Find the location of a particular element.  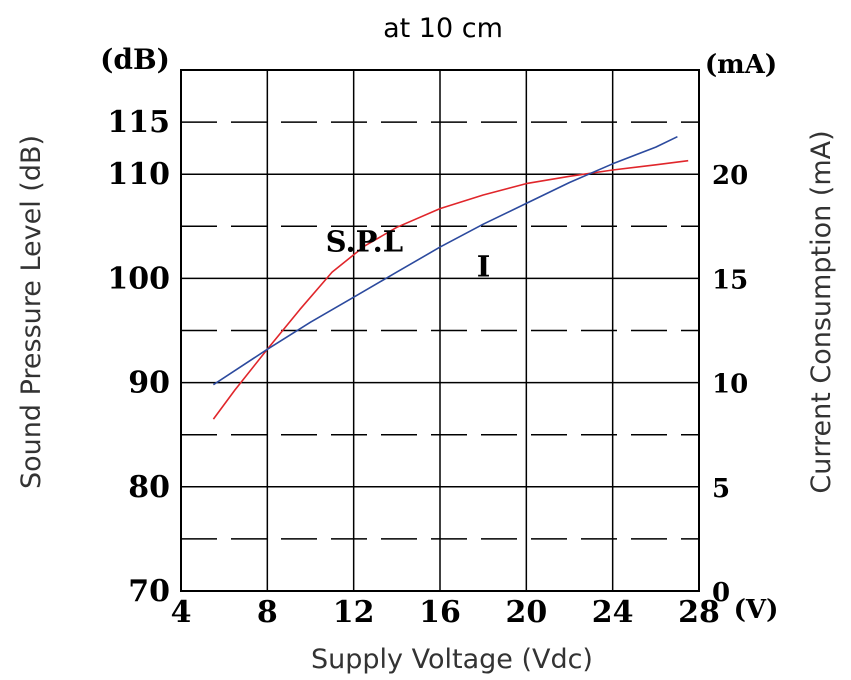

series-labels: S.P.L I is located at coordinates (408, 253).